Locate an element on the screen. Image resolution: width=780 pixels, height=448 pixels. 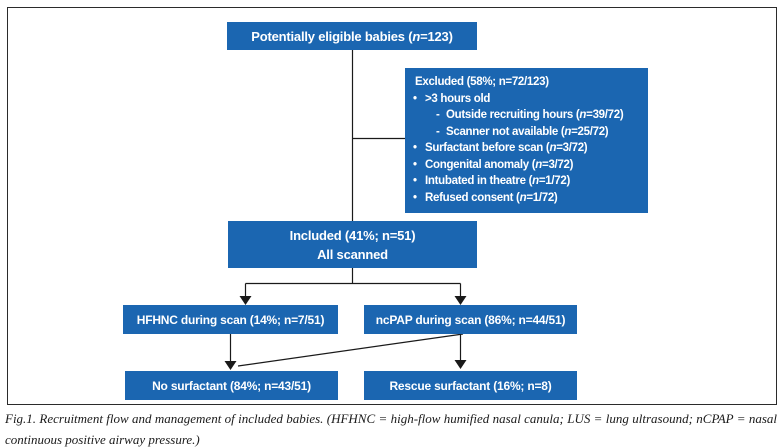
box-included: Included (41%; n=51) All scanned is located at coordinates (352, 244).